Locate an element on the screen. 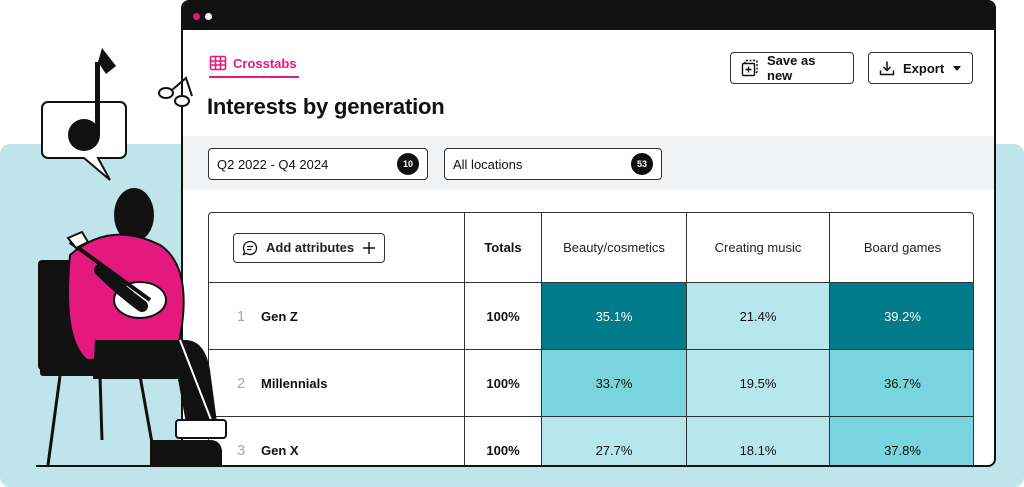 The image size is (1024, 487). window-dot-white is located at coordinates (208, 16).